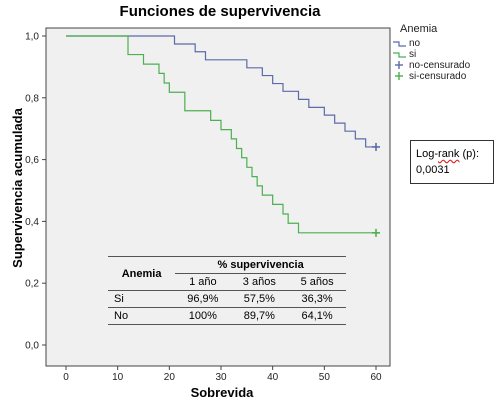  I want to click on table-cell: 89,7%, so click(259, 316).